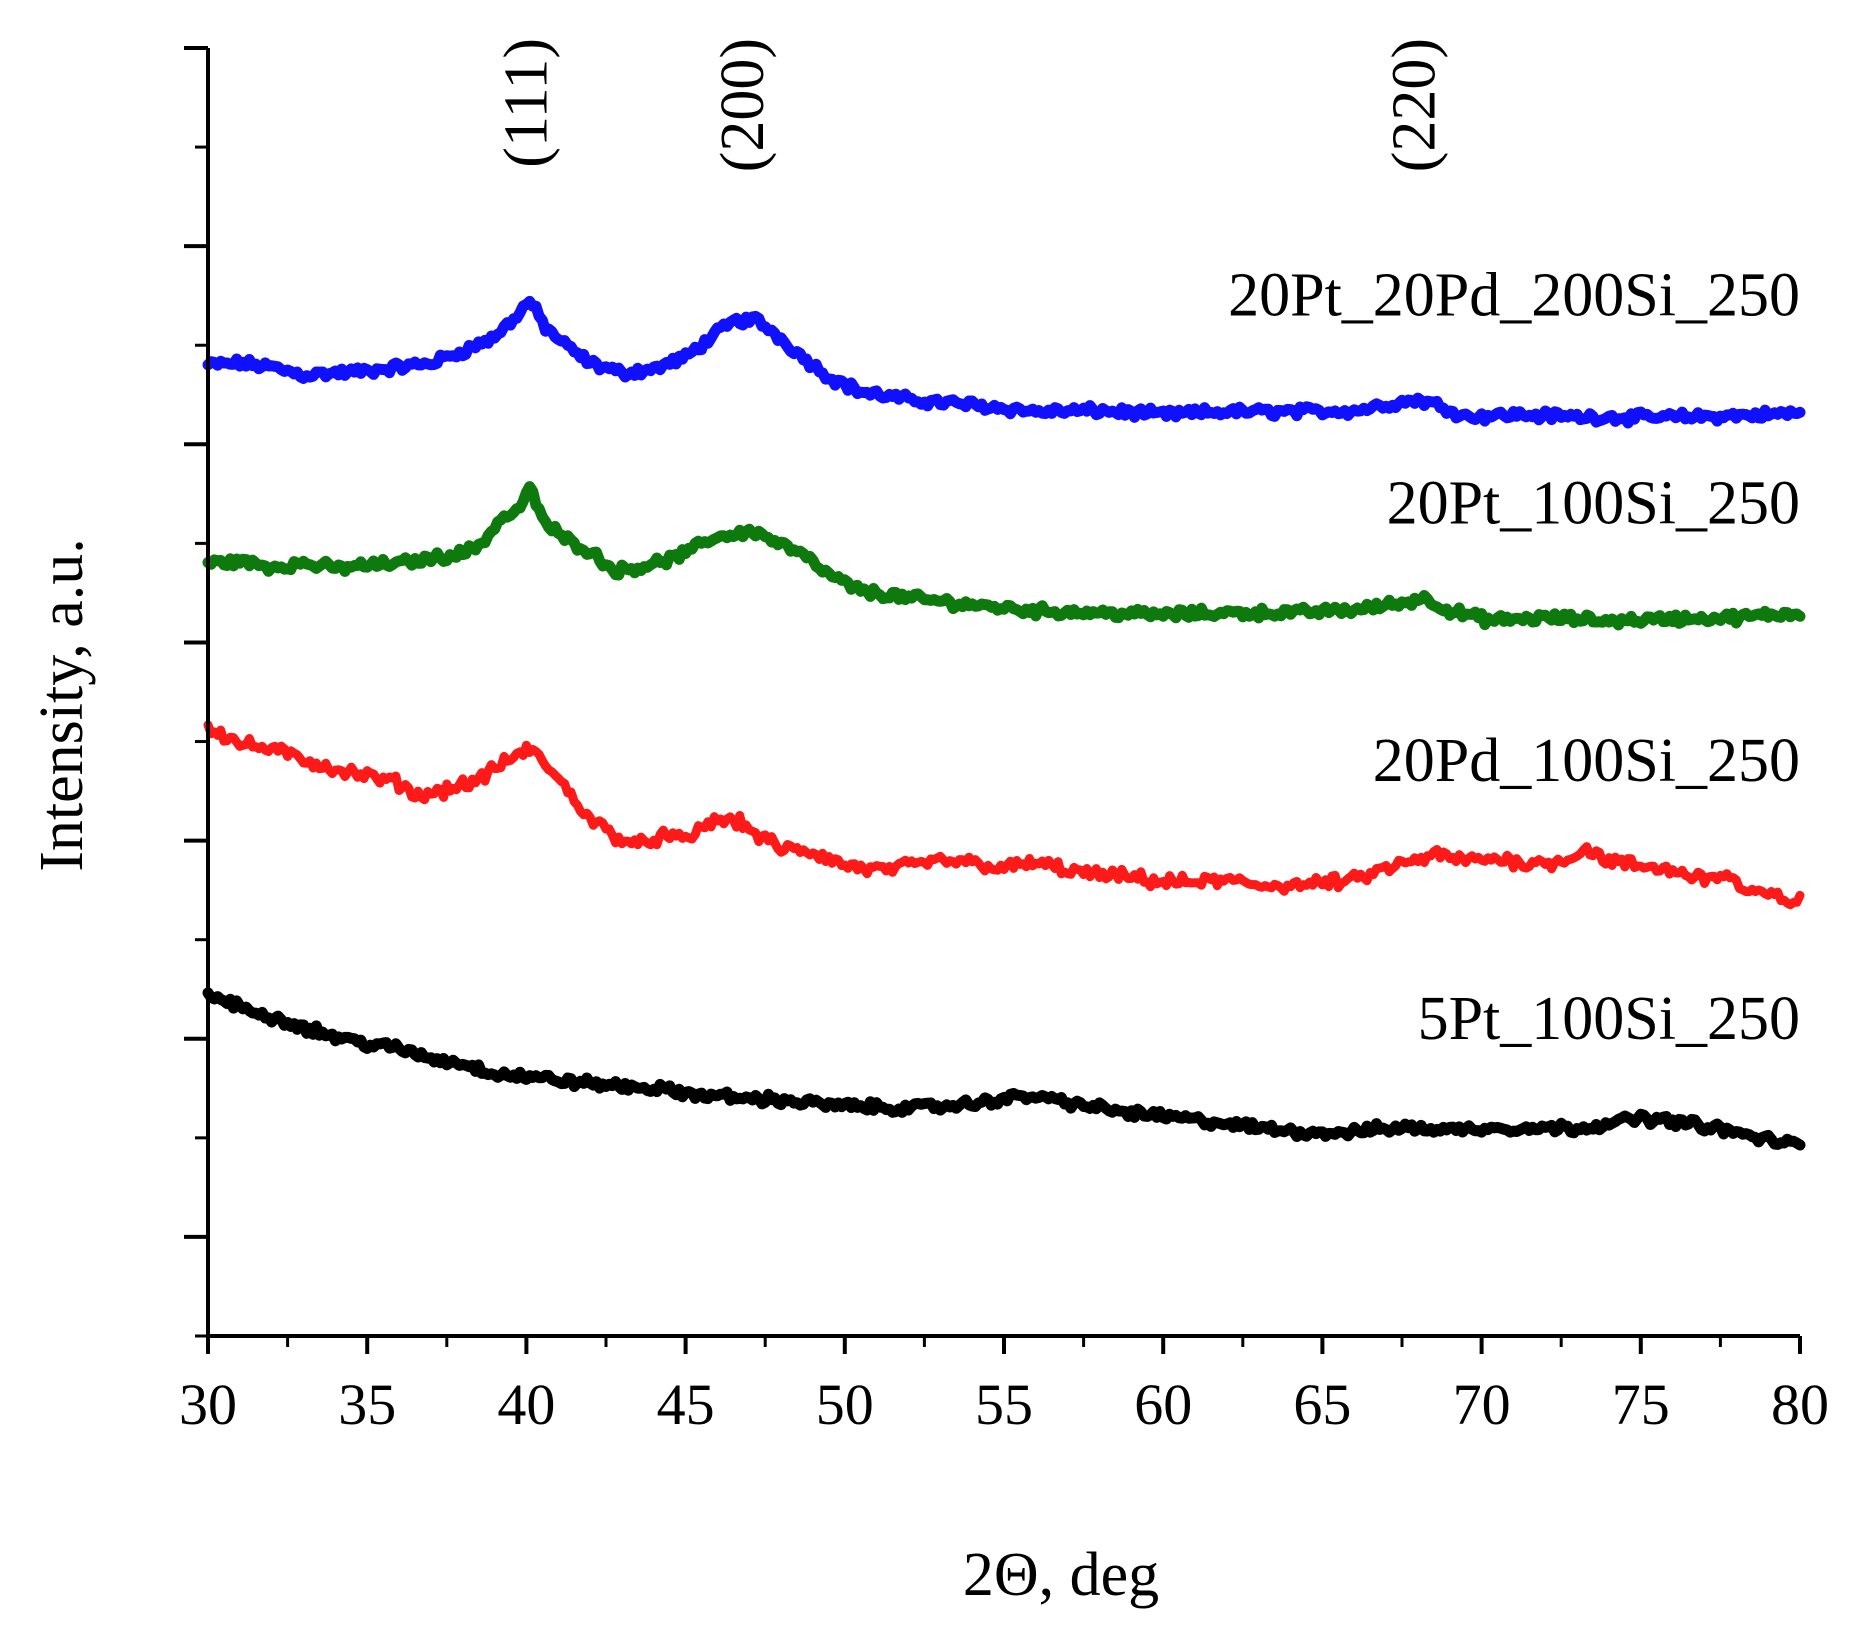 The width and height of the screenshot is (1872, 1641). What do you see at coordinates (1593, 504) in the screenshot?
I see `series-label-20Pt_100Si_250: 20Pt_100Si_250` at bounding box center [1593, 504].